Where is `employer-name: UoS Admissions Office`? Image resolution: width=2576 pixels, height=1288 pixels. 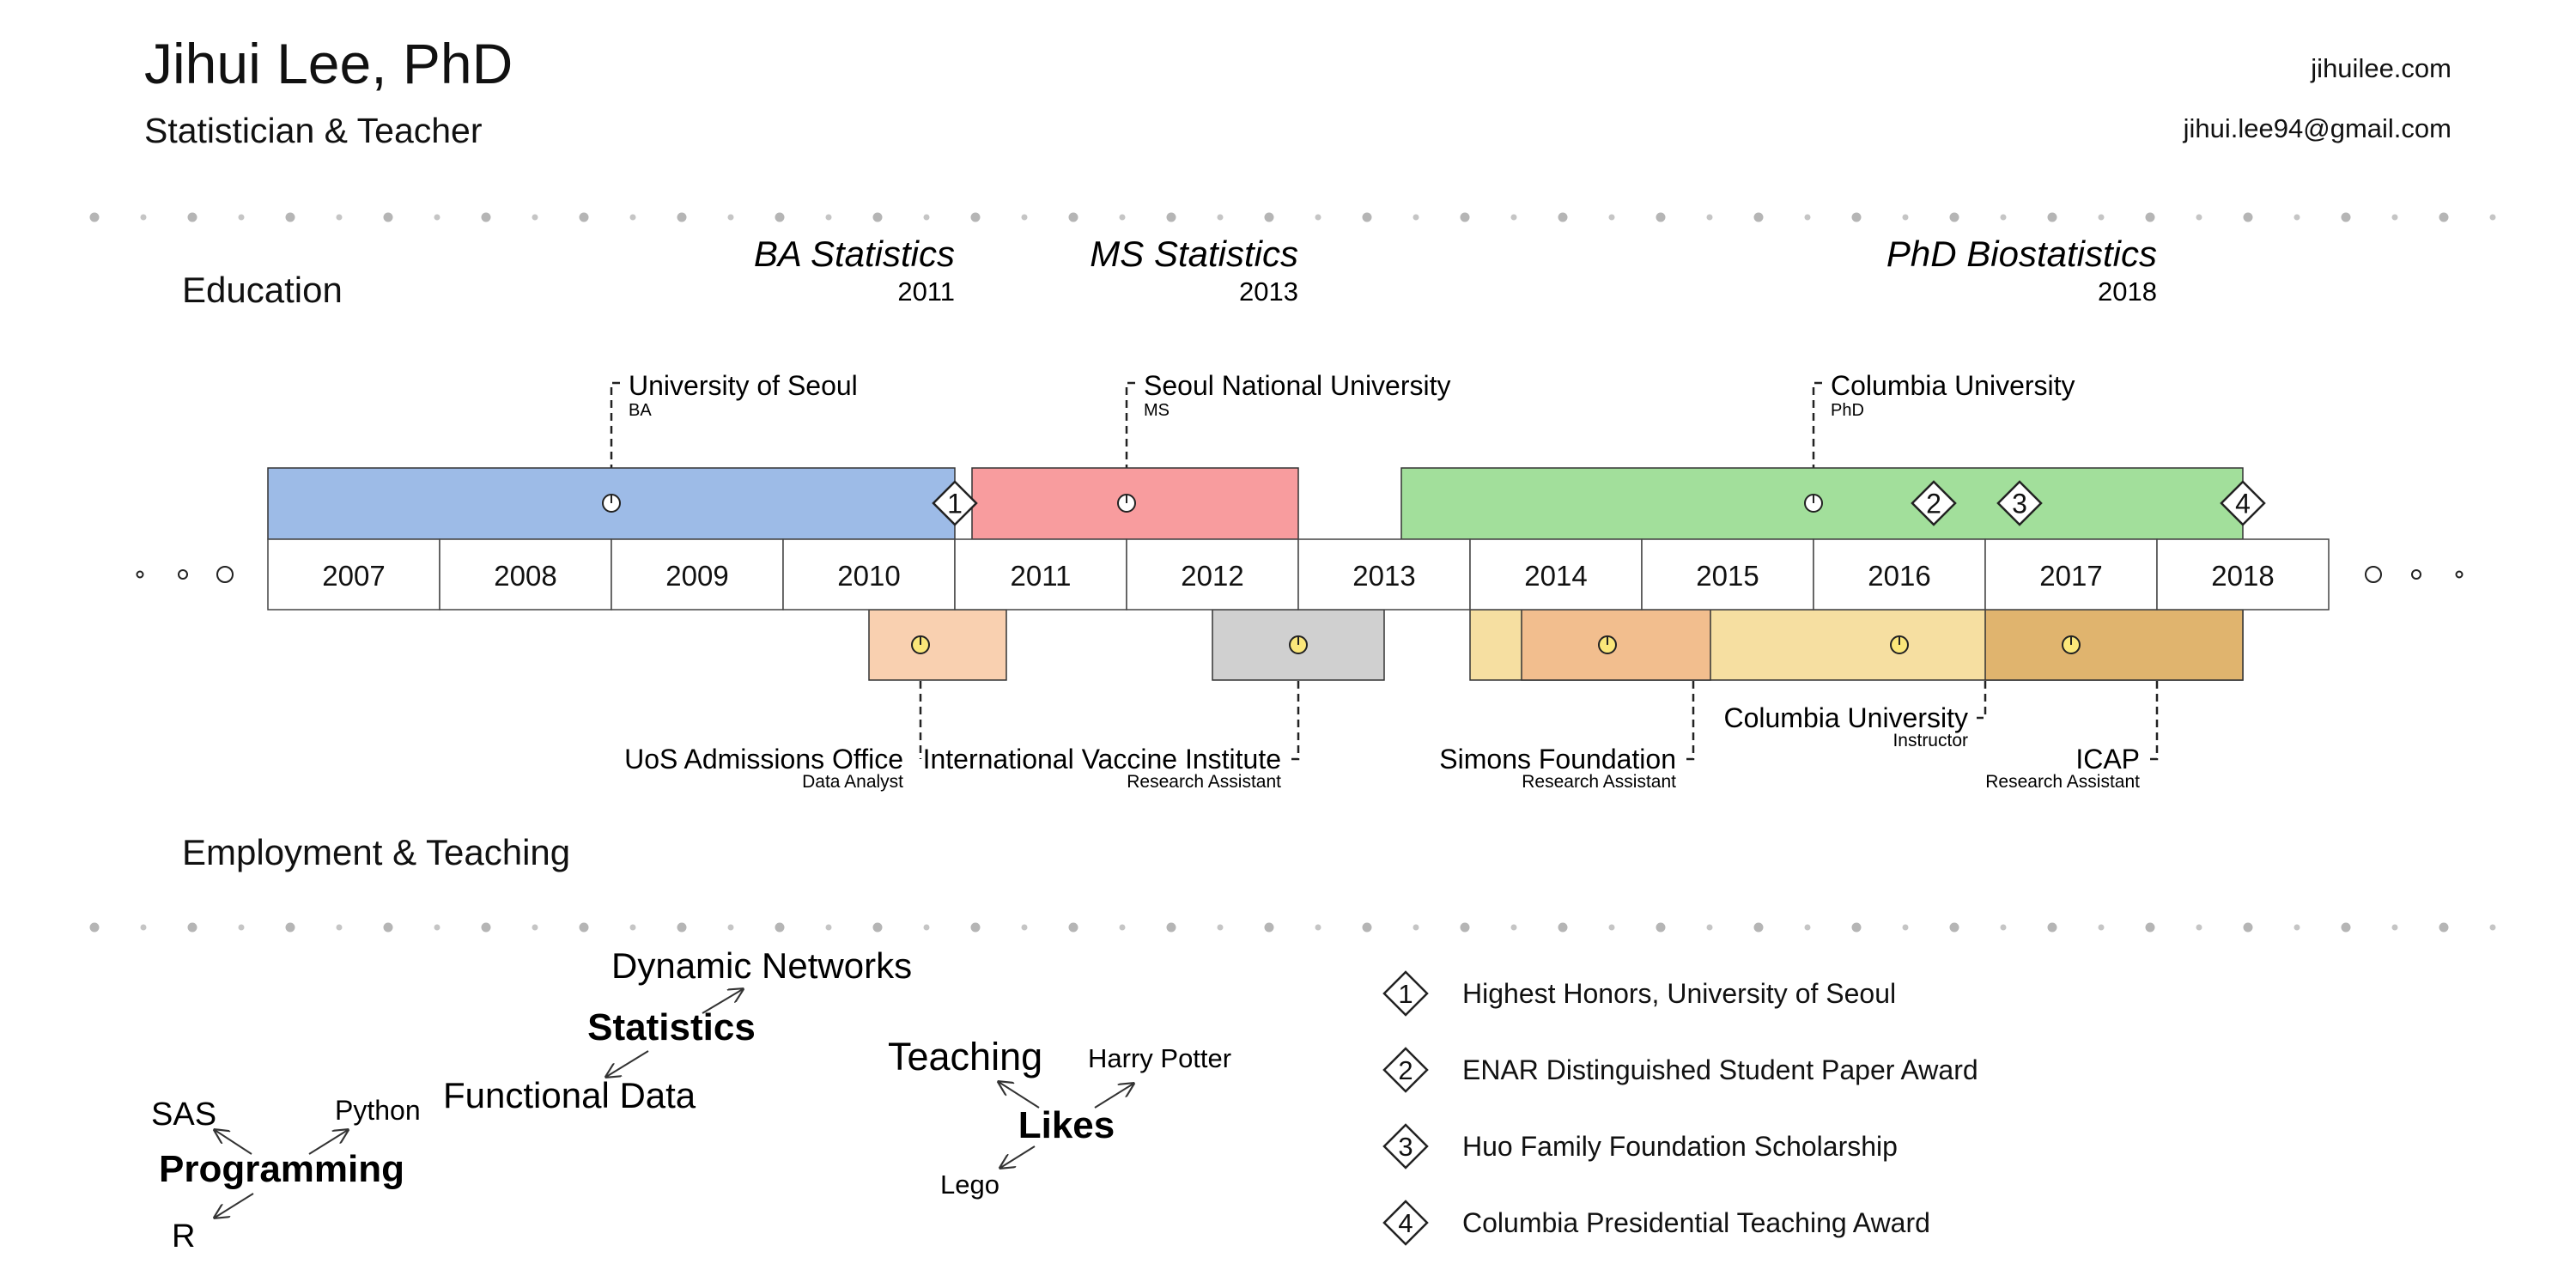 employer-name: UoS Admissions Office is located at coordinates (764, 759).